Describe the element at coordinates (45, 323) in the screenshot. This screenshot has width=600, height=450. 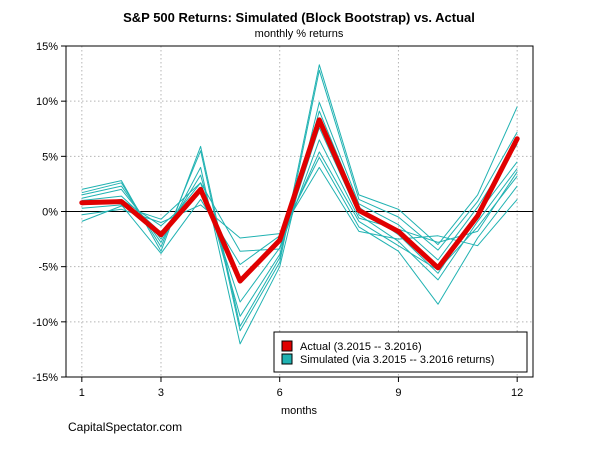
I see `y-tick-label: -10%` at that location.